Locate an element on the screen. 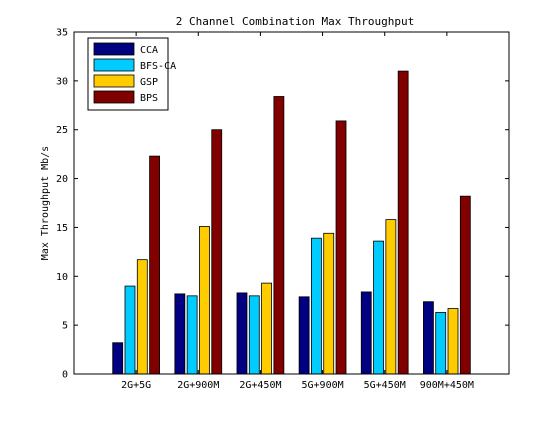 Image resolution: width=560 pixels, height=424 pixels. y-tick-label: 25 is located at coordinates (62, 130).